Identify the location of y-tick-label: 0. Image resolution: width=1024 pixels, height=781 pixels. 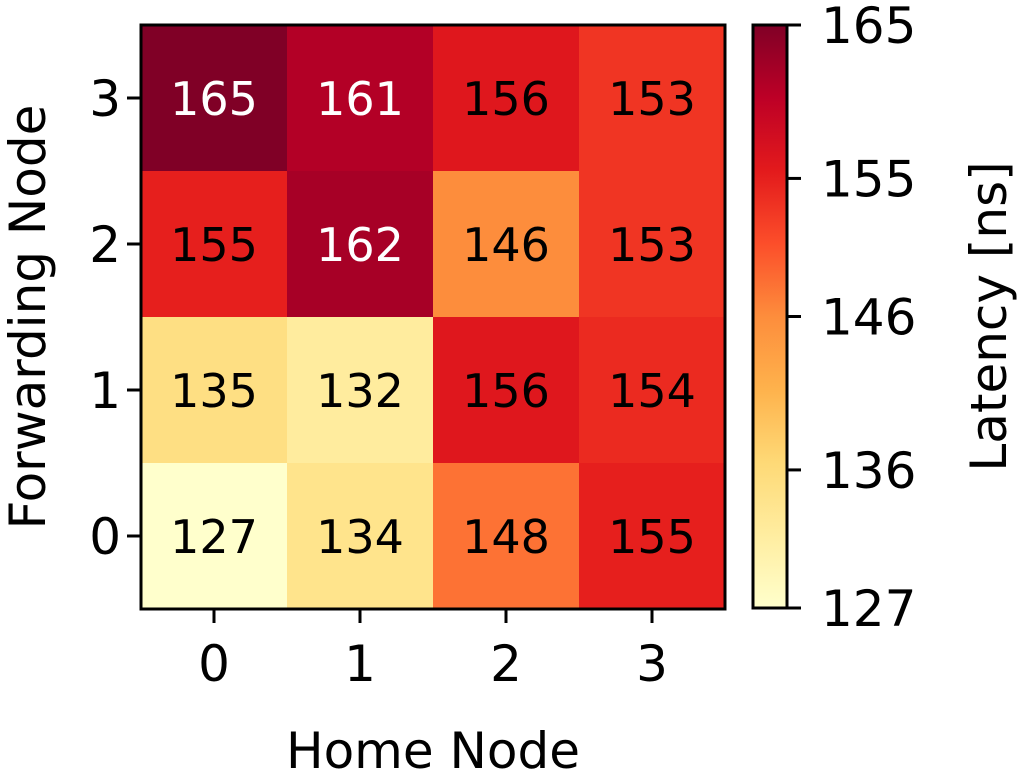
(105, 537).